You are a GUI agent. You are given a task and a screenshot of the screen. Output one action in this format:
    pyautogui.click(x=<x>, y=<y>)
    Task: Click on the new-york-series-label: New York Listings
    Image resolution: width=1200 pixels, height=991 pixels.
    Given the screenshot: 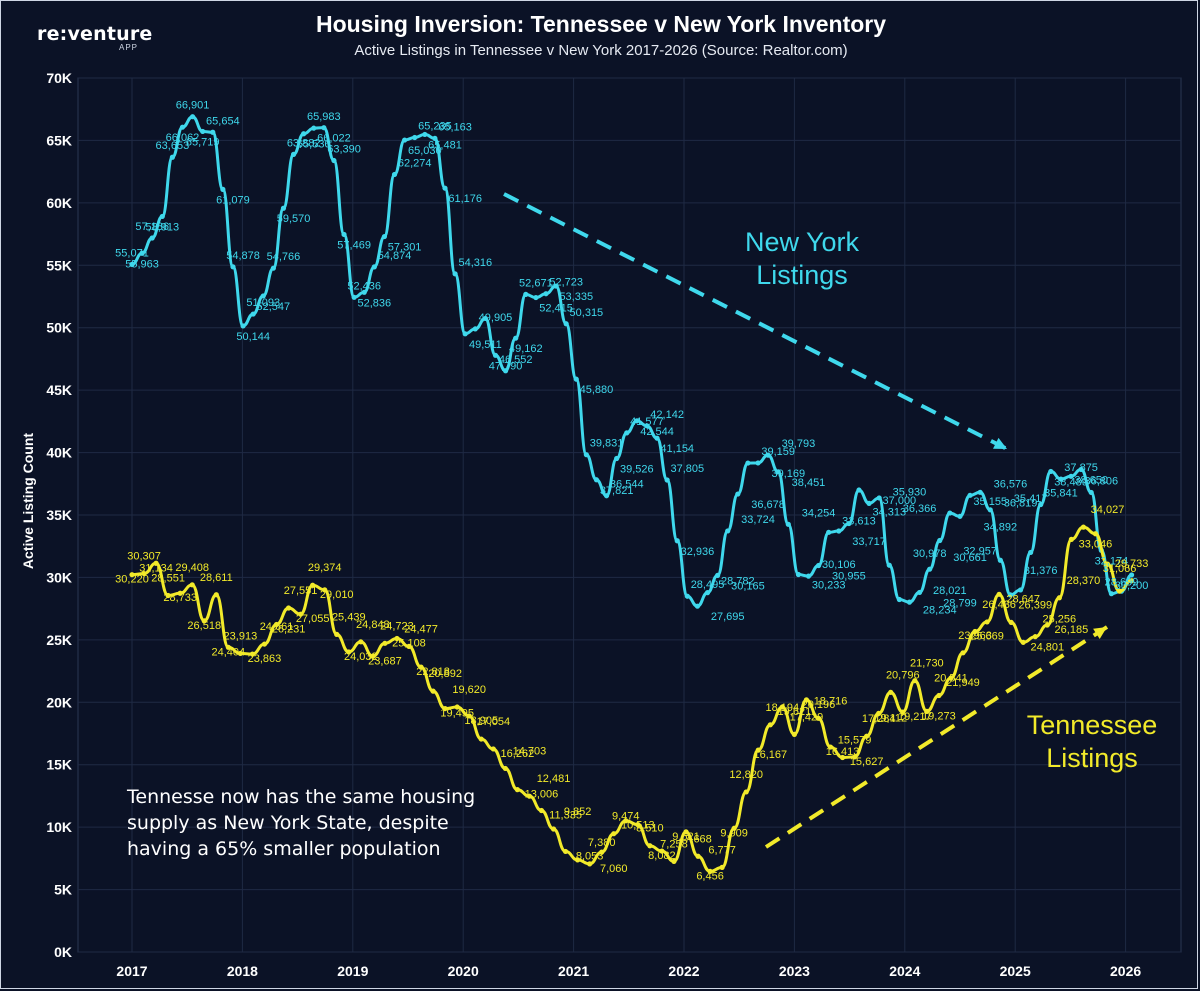 What is the action you would take?
    pyautogui.click(x=802, y=259)
    